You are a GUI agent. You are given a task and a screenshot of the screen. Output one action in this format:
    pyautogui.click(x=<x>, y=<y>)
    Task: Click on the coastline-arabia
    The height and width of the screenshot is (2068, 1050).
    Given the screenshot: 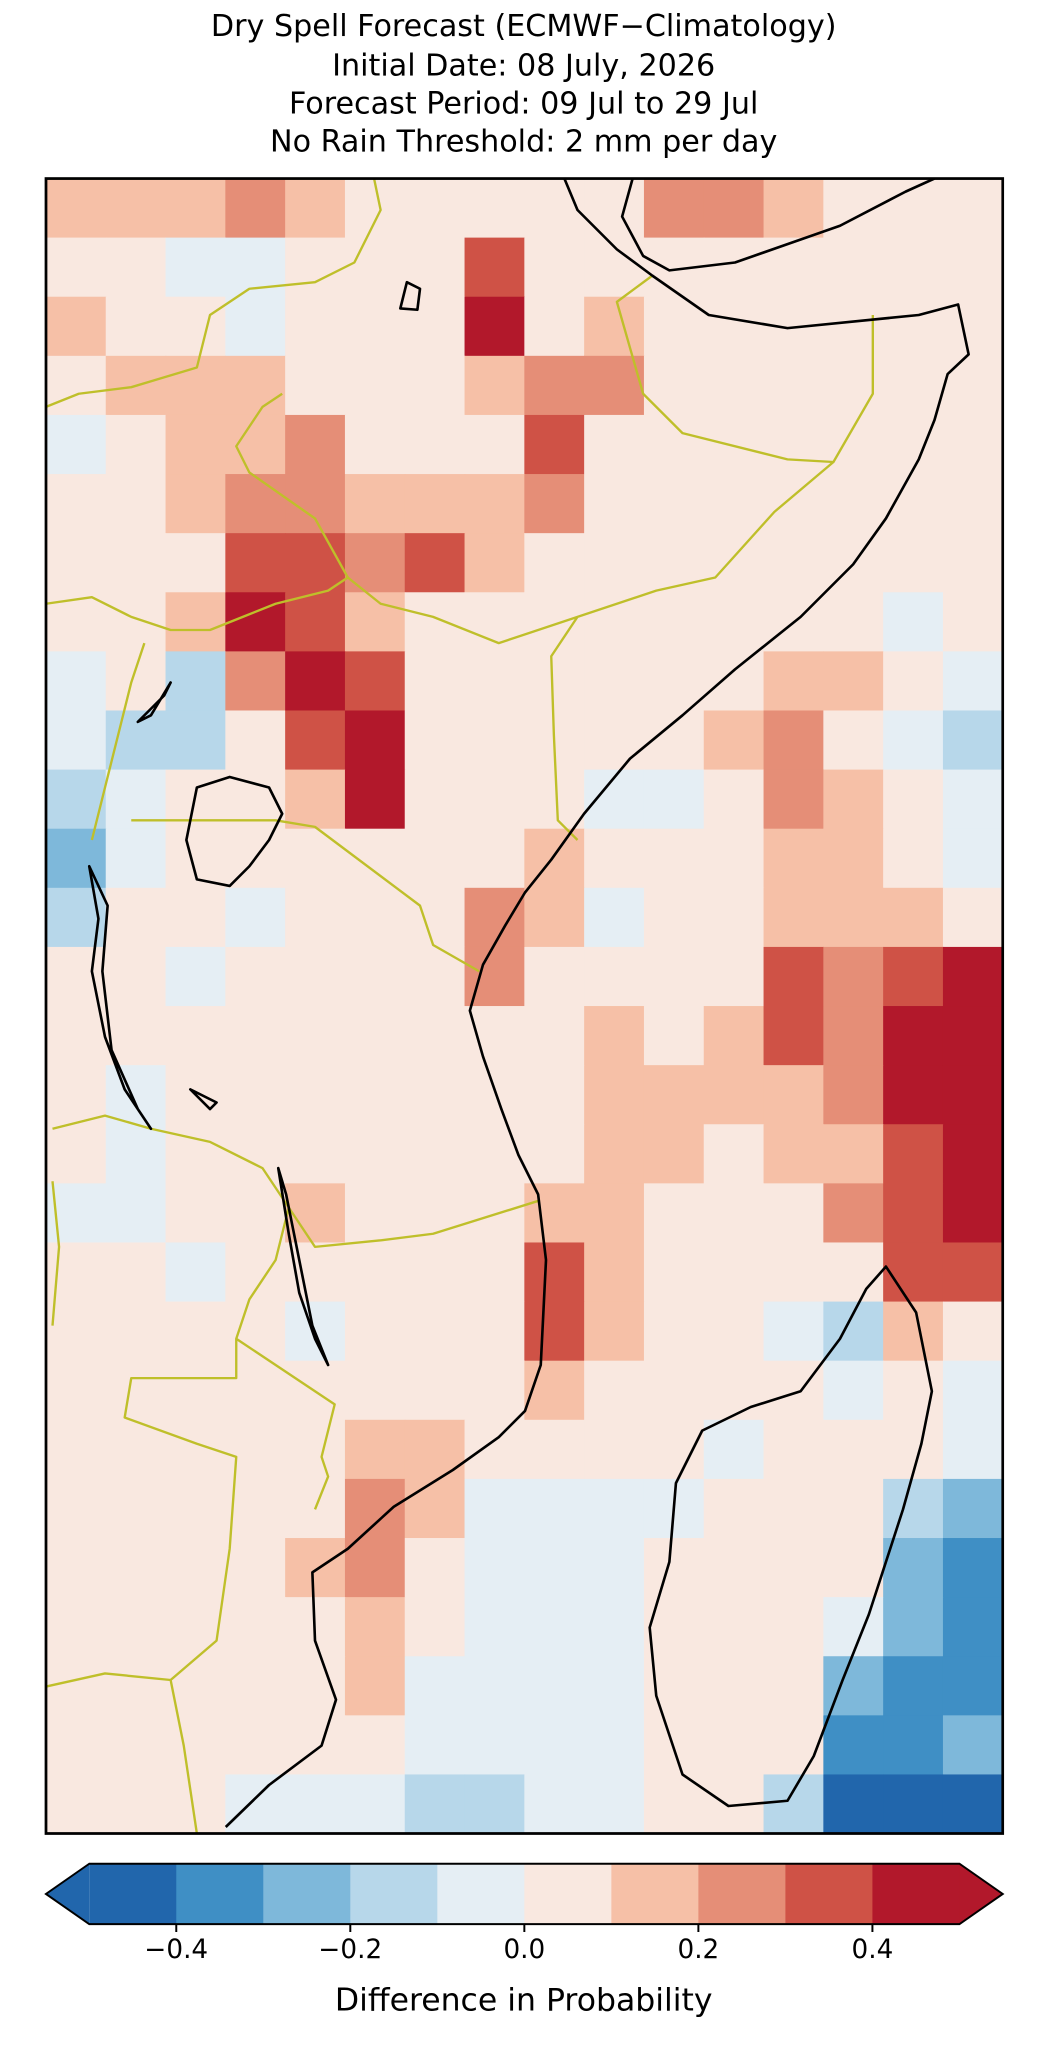 What is the action you would take?
    pyautogui.click(x=778, y=225)
    